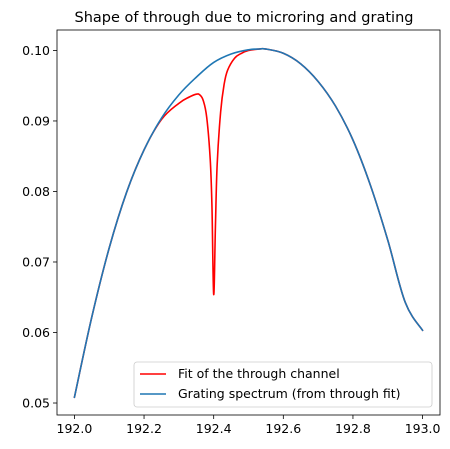  What do you see at coordinates (36, 332) in the screenshot?
I see `y-tick-label: 0.06` at bounding box center [36, 332].